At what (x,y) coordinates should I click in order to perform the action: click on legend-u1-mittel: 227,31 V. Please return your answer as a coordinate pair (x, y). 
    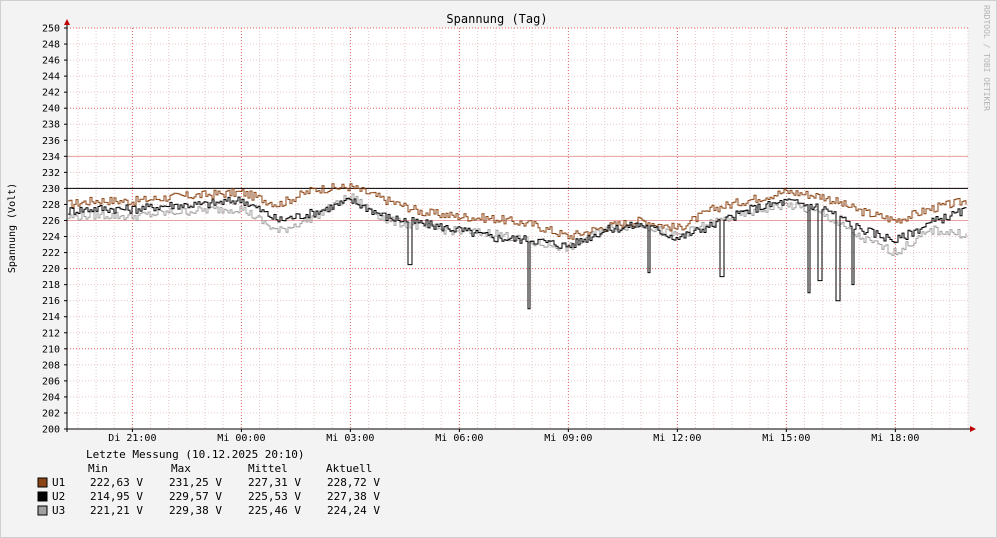
    Looking at the image, I should click on (274, 482).